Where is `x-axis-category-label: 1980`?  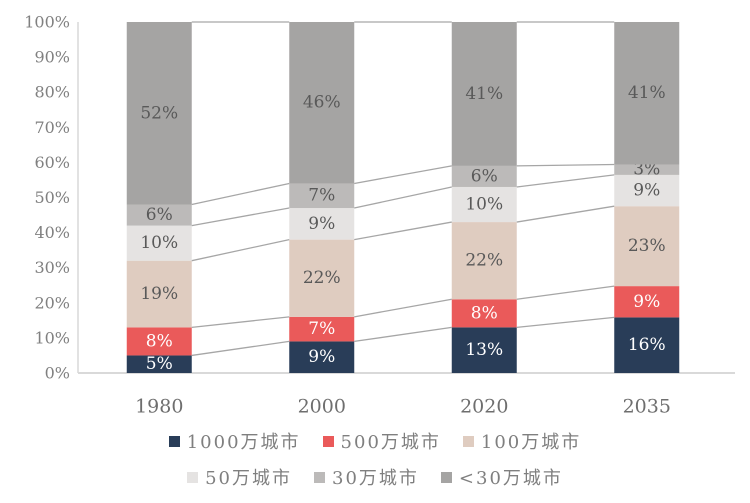
x-axis-category-label: 1980 is located at coordinates (159, 407).